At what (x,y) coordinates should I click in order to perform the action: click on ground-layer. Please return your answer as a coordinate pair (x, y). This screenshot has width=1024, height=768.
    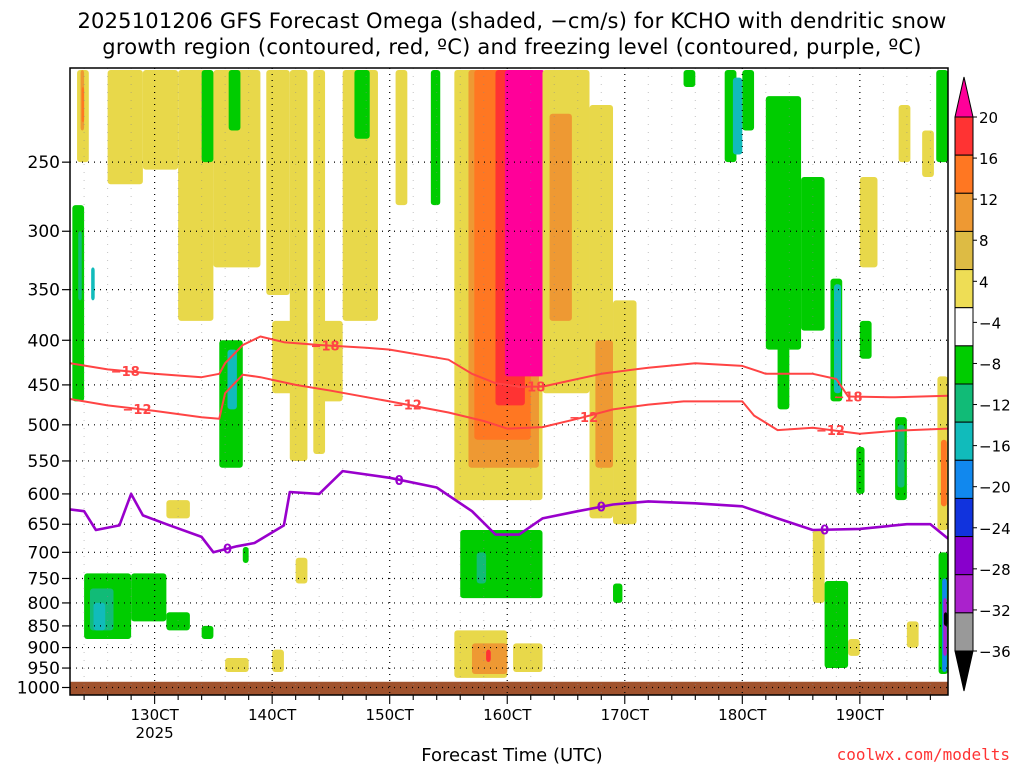
    Looking at the image, I should click on (509, 688).